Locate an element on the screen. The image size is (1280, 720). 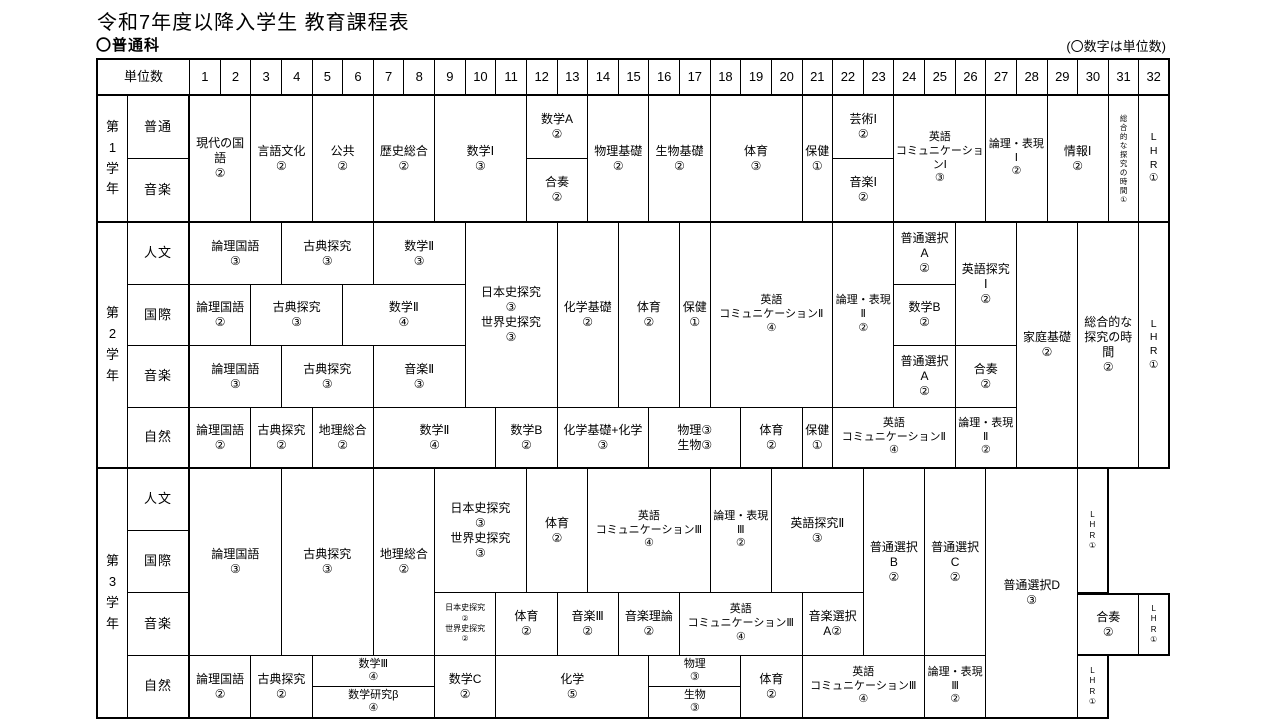
course-cell: 数学Ⅰ ③ is located at coordinates (481, 159).